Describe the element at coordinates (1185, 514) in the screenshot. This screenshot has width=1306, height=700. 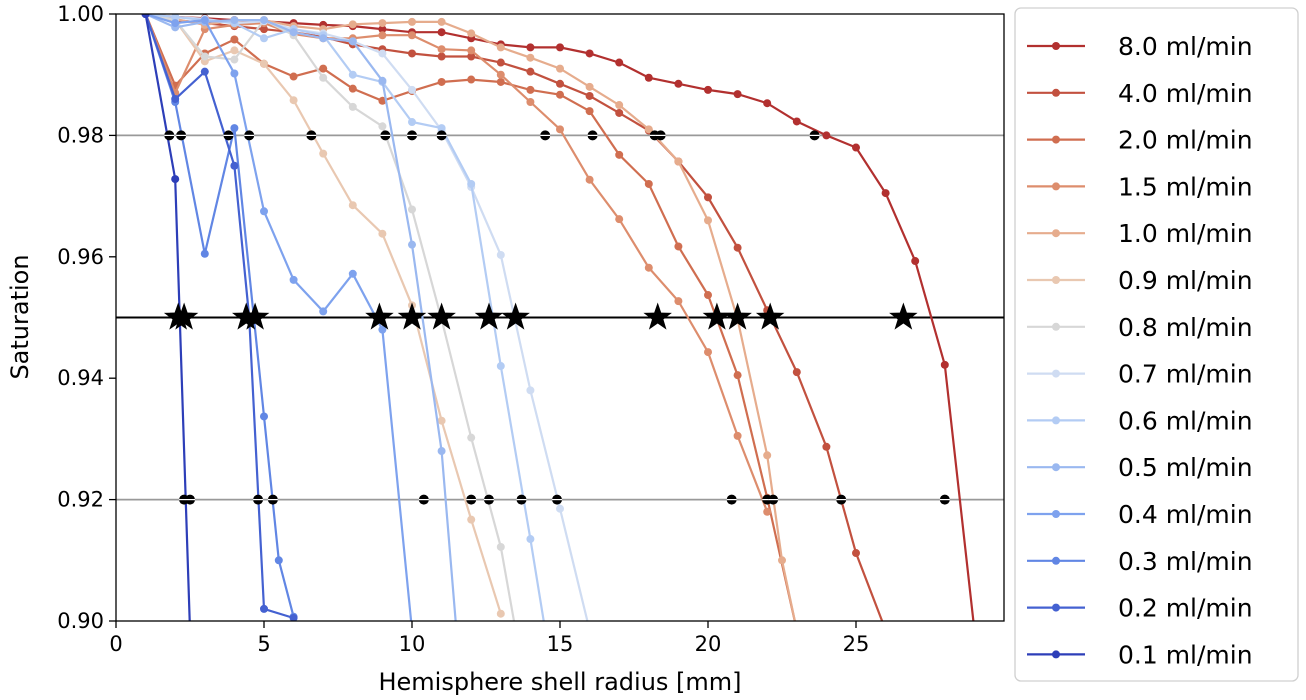
I see `legend-label: 0.4 ml/min` at that location.